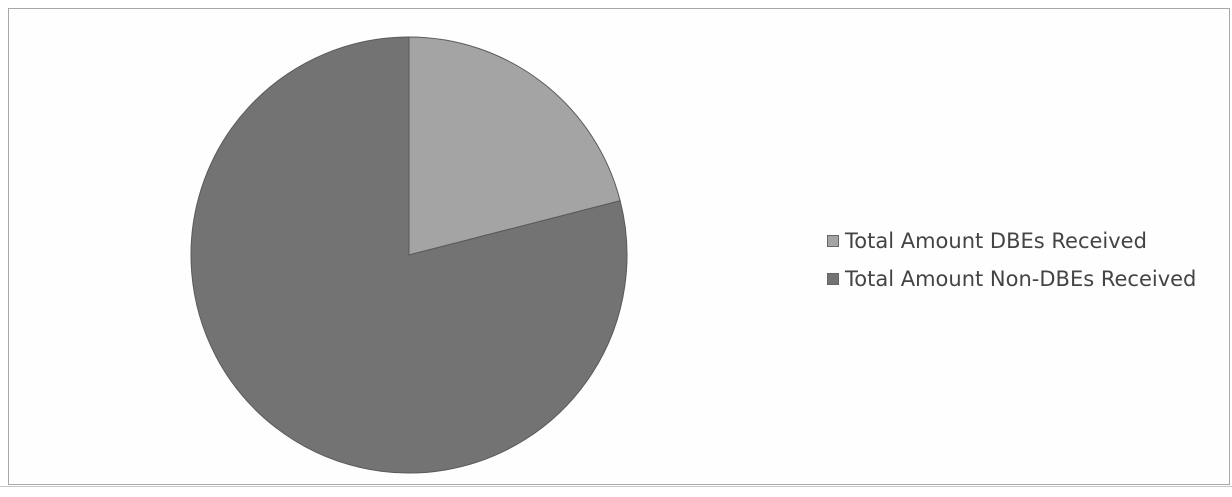  What do you see at coordinates (514, 146) in the screenshot?
I see `pie-slice-dbe` at bounding box center [514, 146].